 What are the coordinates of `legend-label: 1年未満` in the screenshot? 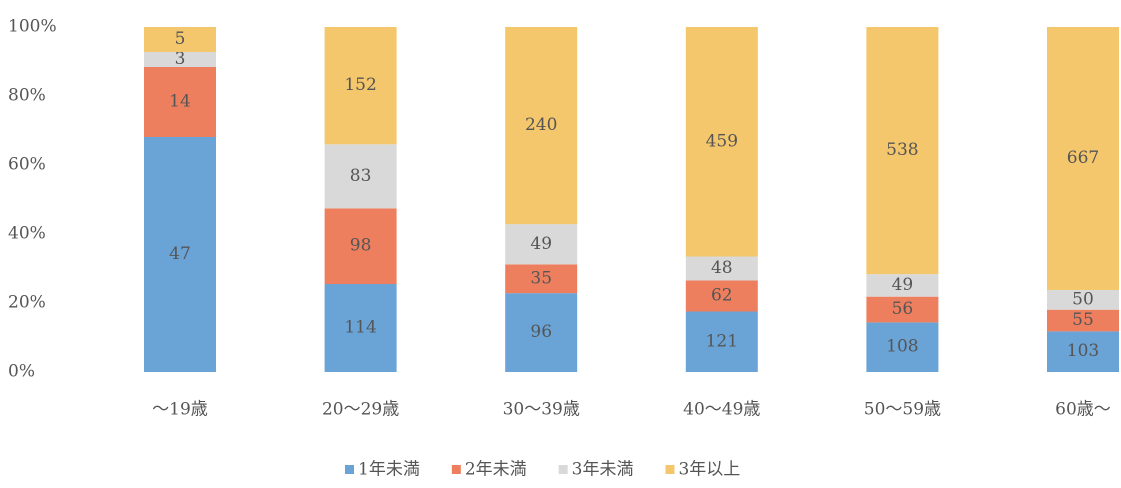 It's located at (389, 470).